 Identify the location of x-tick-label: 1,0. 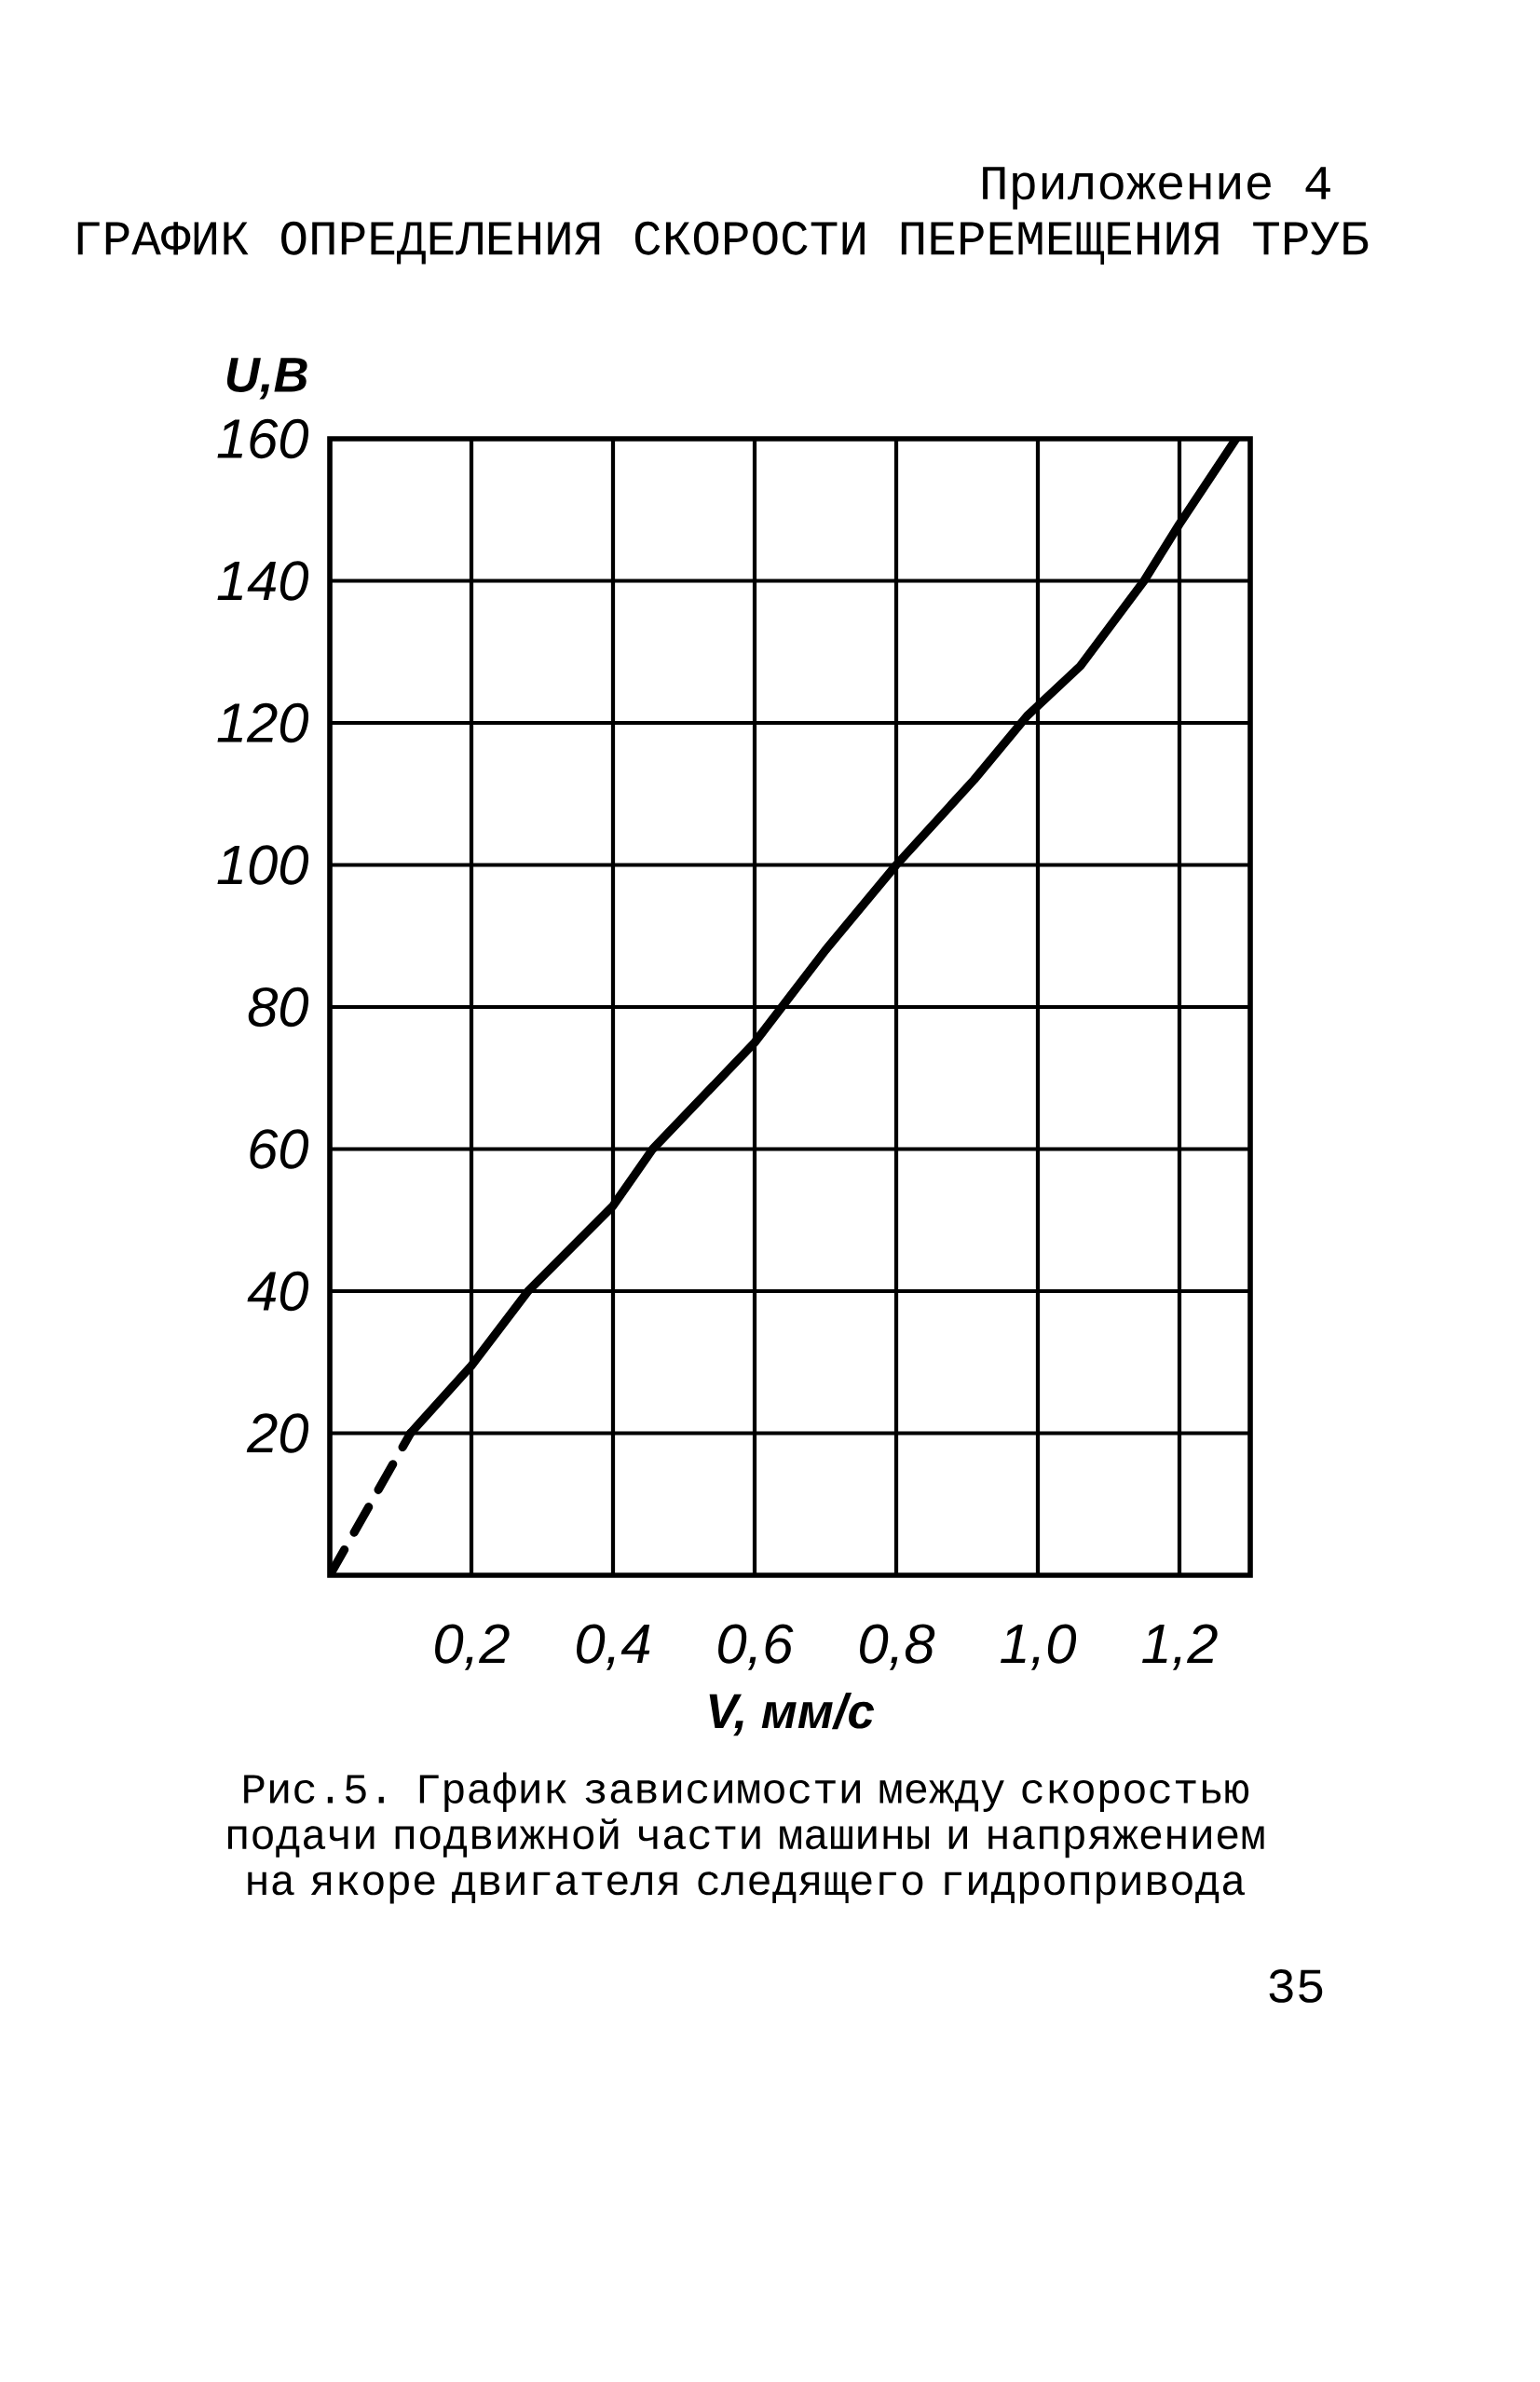
(1039, 1647).